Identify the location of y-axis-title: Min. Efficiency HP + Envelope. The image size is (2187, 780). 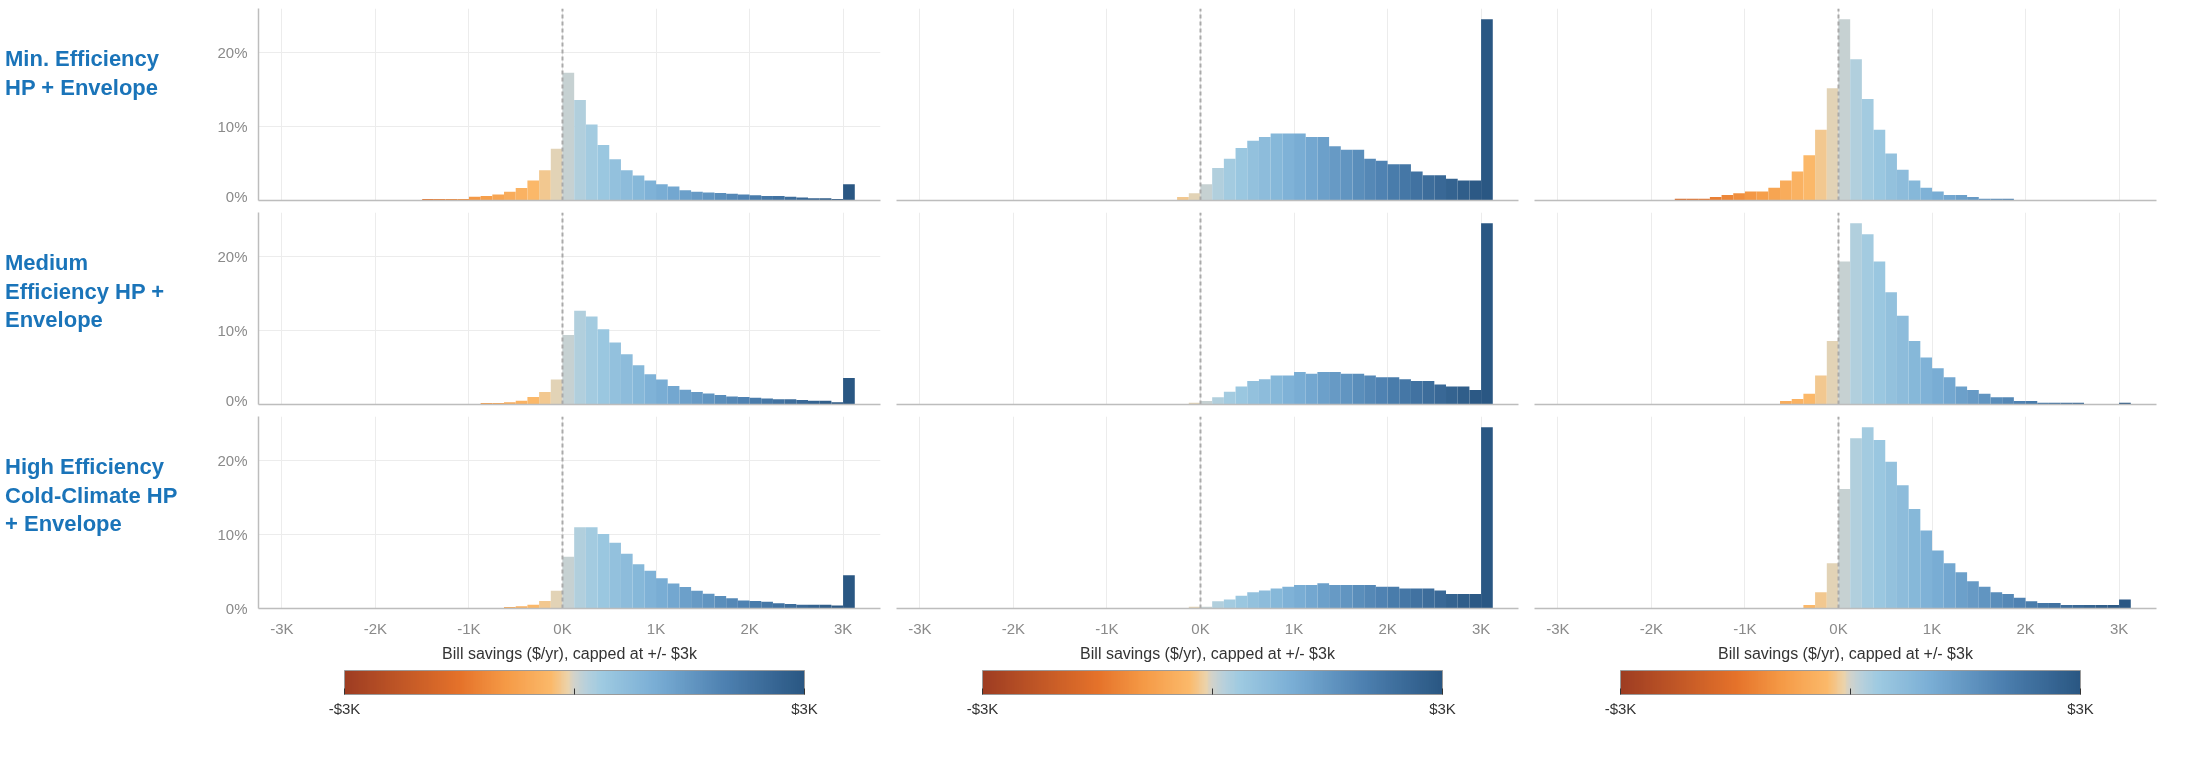
(83, 73).